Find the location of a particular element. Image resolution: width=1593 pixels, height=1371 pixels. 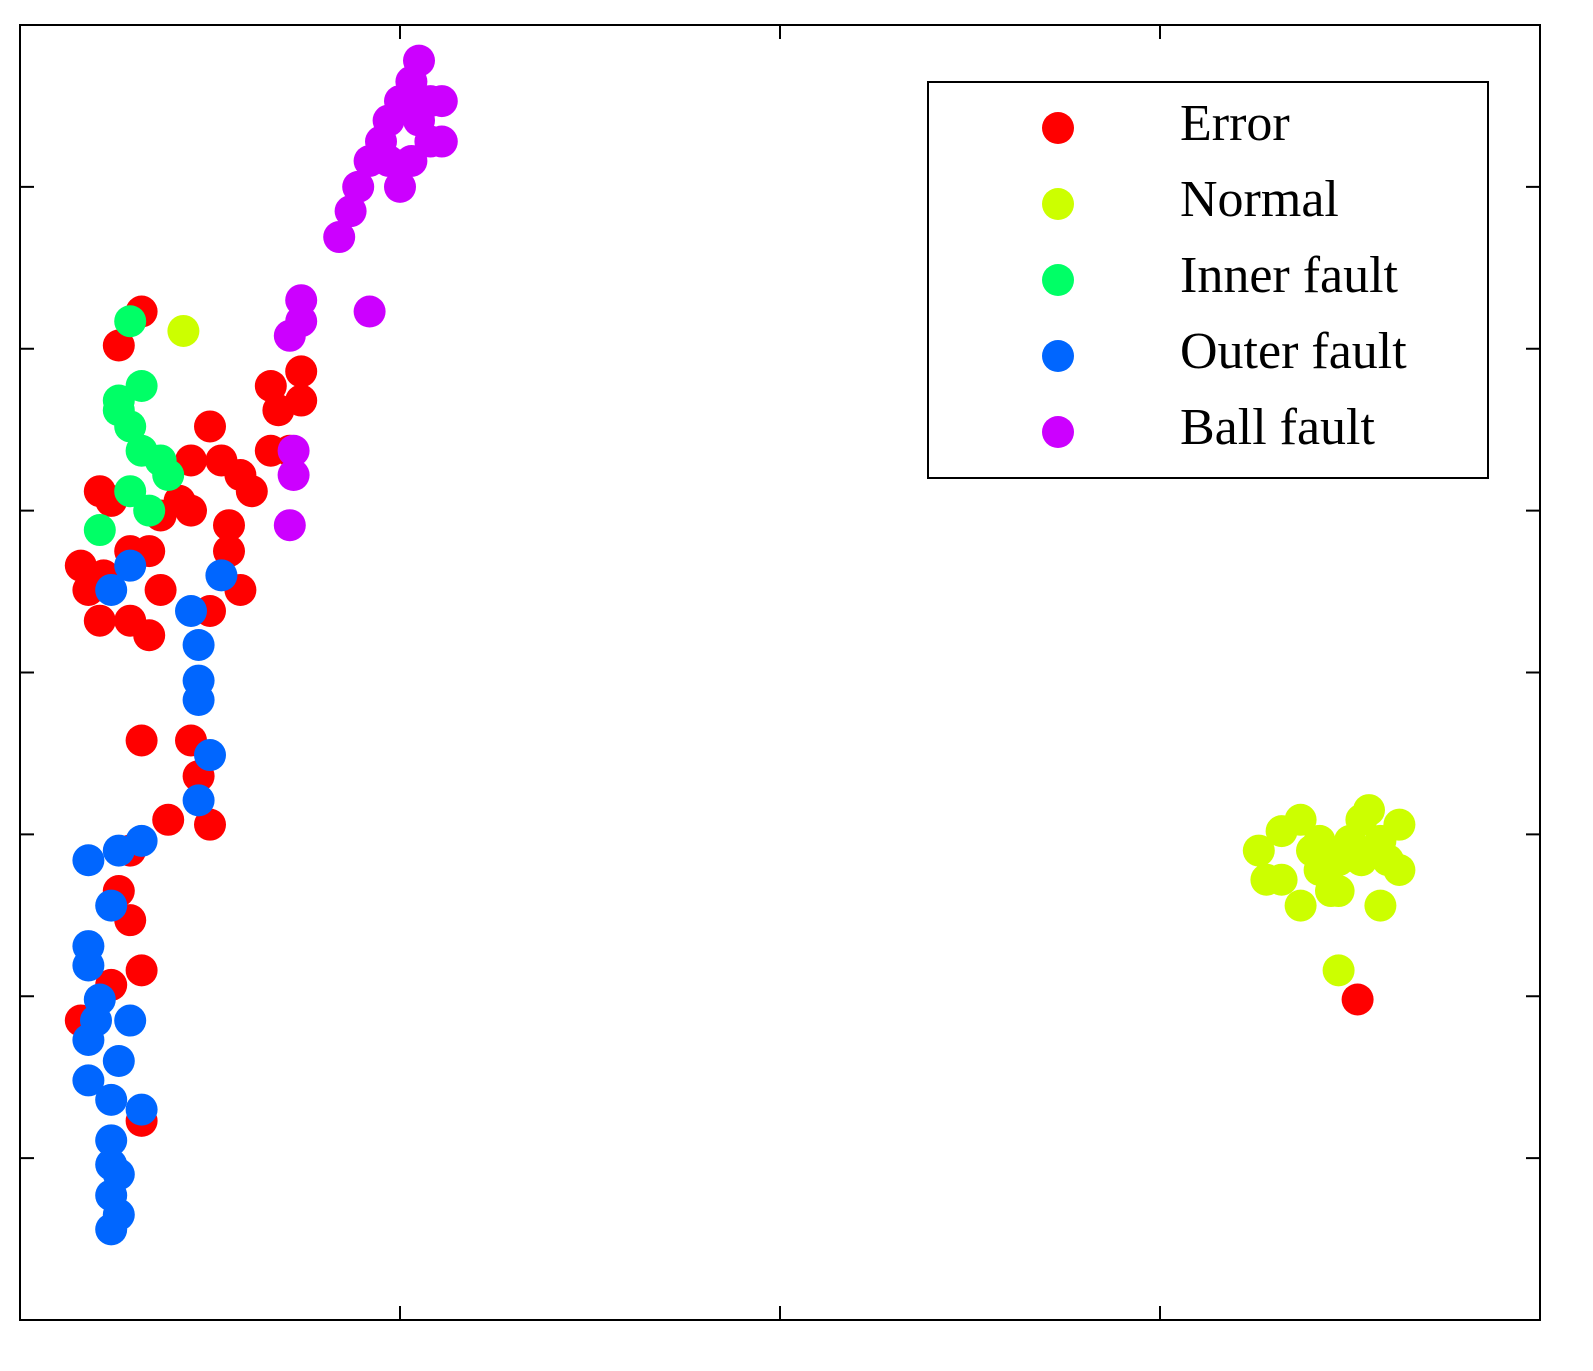

legend-box is located at coordinates (1208, 280).